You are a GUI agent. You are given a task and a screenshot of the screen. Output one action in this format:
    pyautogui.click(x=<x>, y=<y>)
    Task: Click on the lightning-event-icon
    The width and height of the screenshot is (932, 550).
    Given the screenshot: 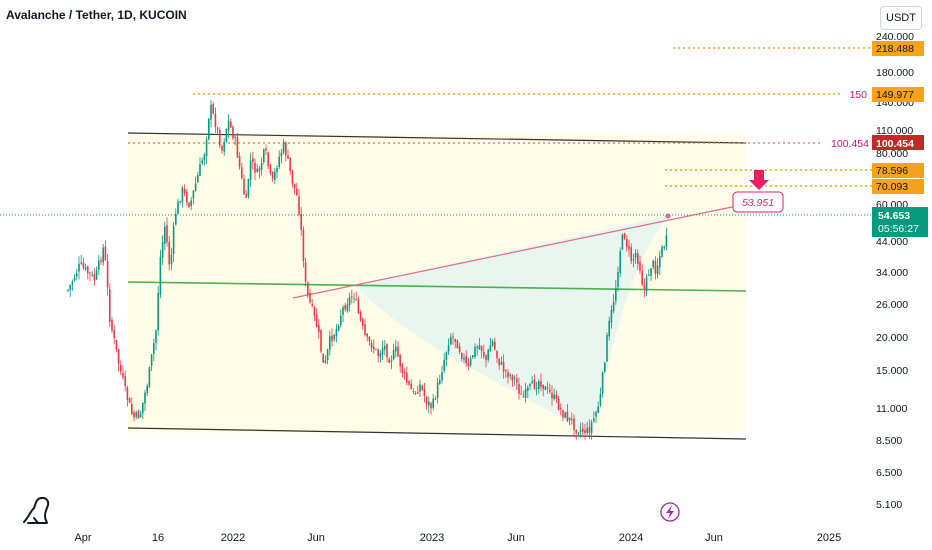 What is the action you would take?
    pyautogui.click(x=670, y=512)
    